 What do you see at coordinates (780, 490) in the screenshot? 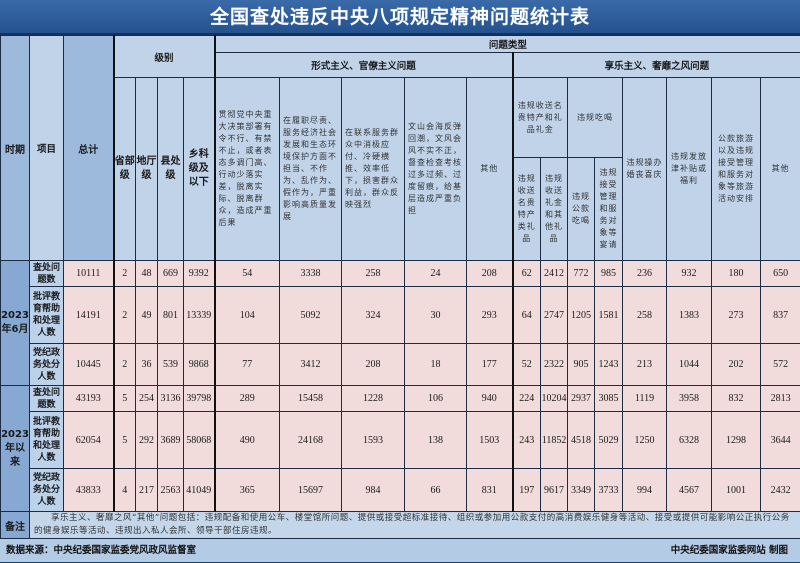
I see `value-cell: 2432` at bounding box center [780, 490].